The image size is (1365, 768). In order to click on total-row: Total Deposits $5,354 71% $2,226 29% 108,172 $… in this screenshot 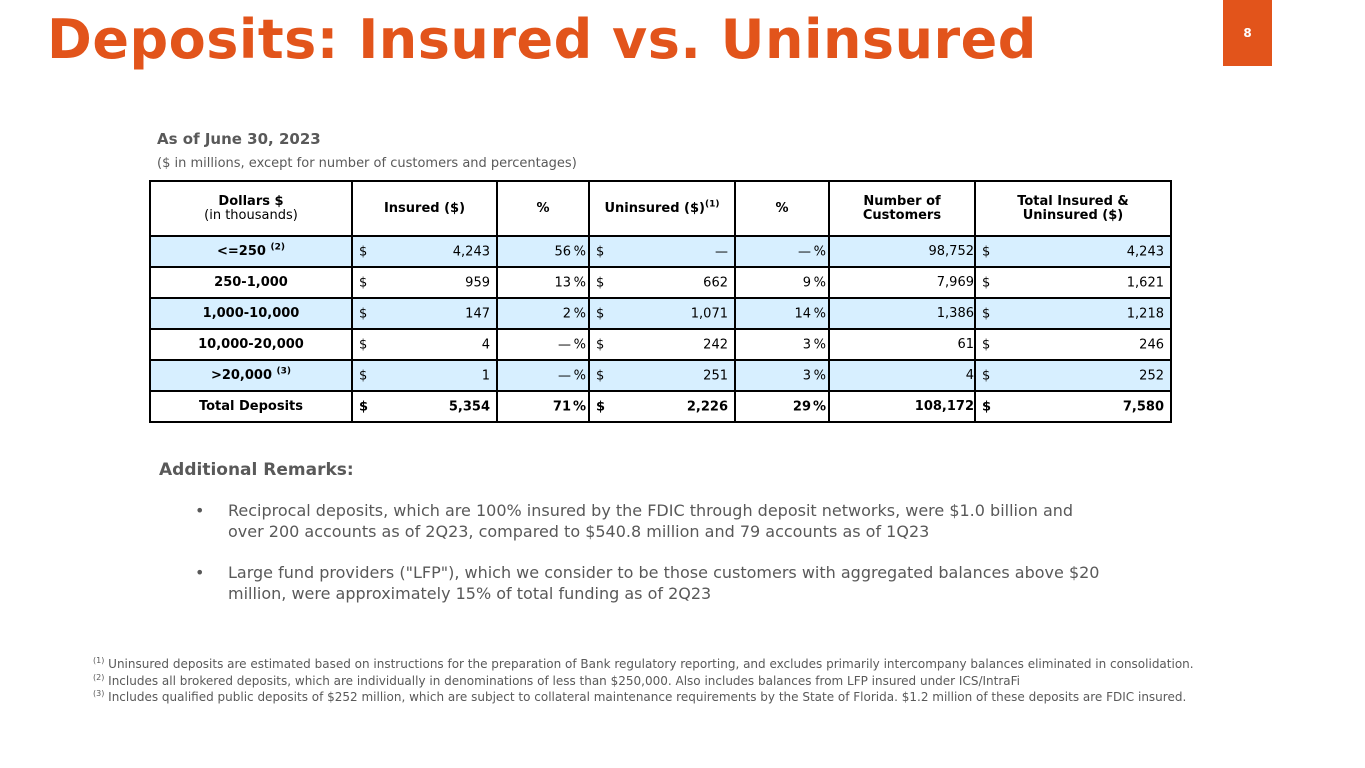, I will do `click(660, 406)`.